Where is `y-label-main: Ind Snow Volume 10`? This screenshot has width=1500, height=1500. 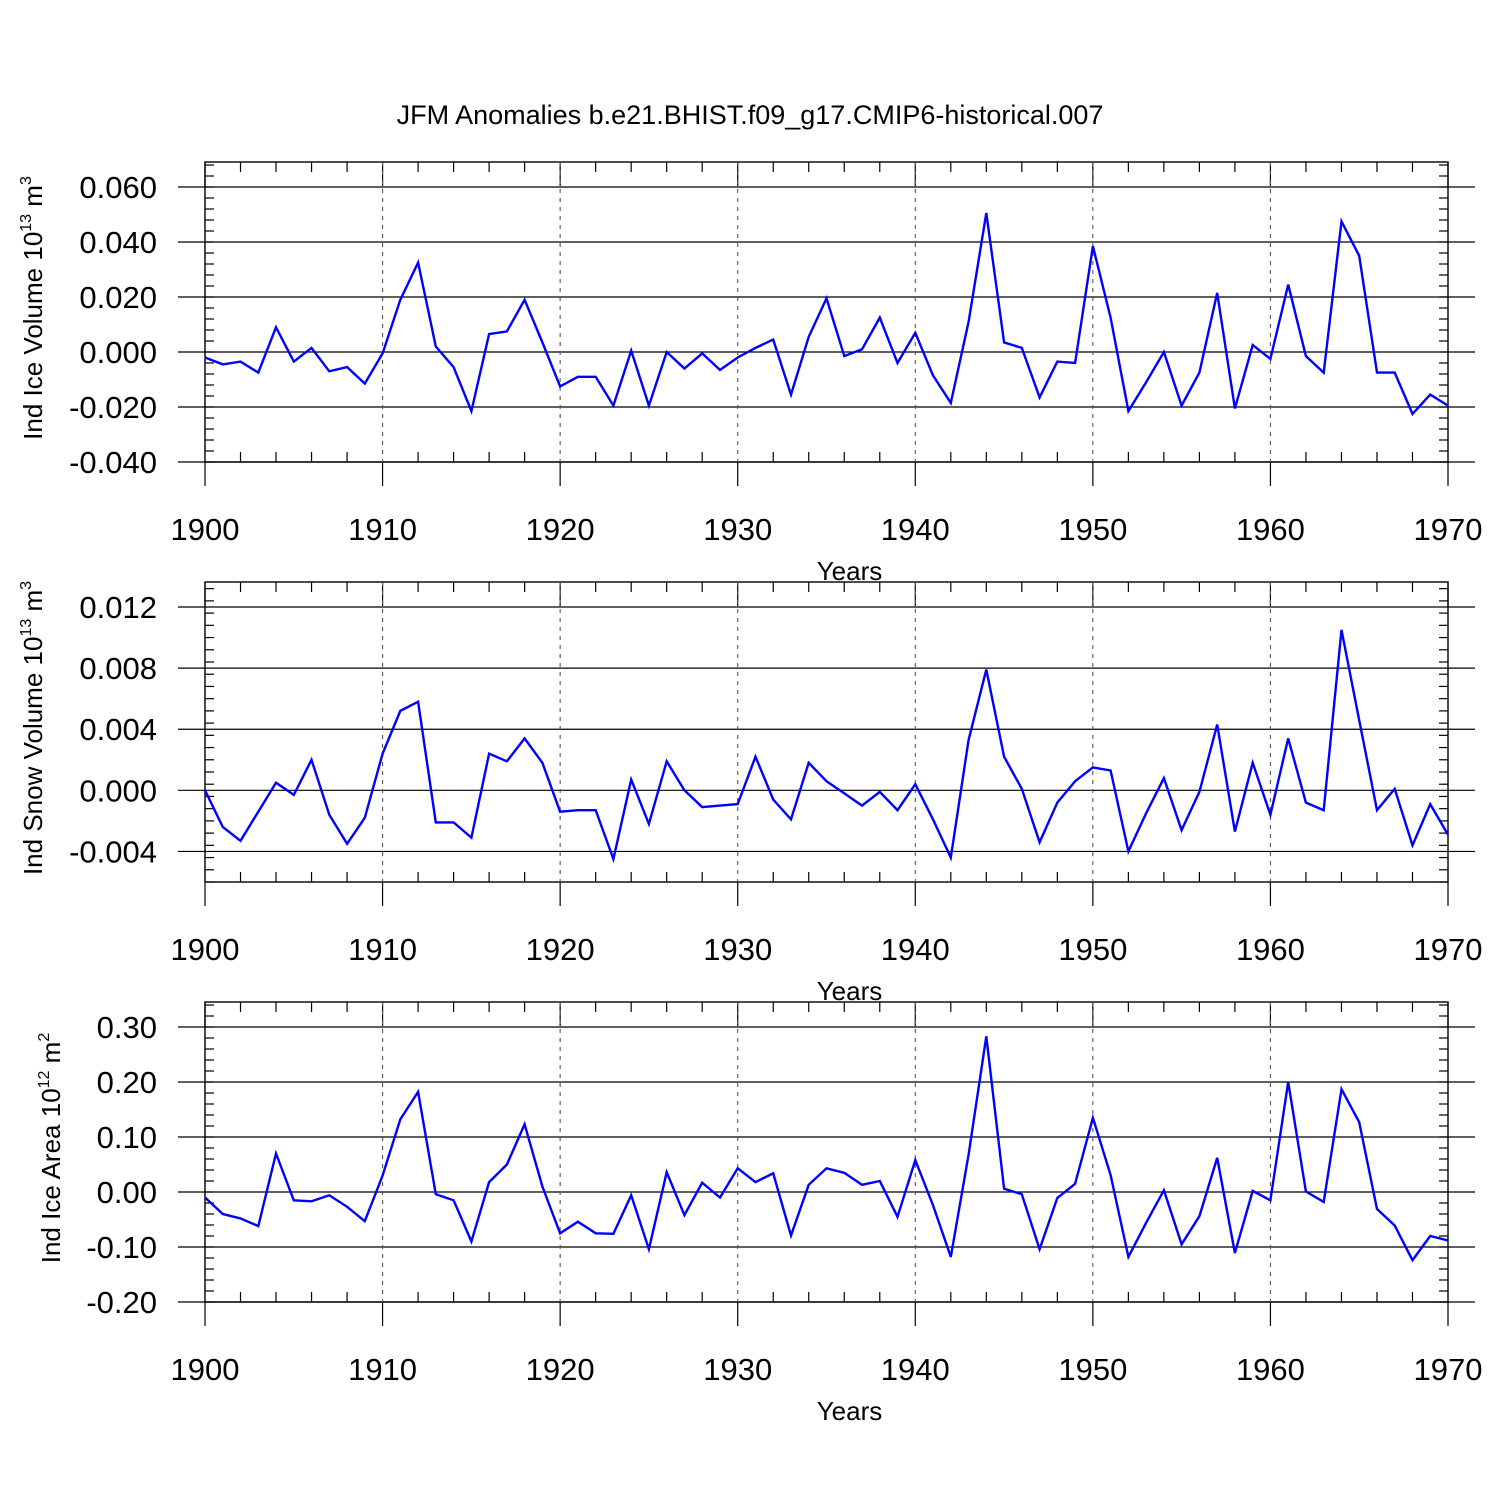
y-label-main: Ind Snow Volume 10 is located at coordinates (33, 756).